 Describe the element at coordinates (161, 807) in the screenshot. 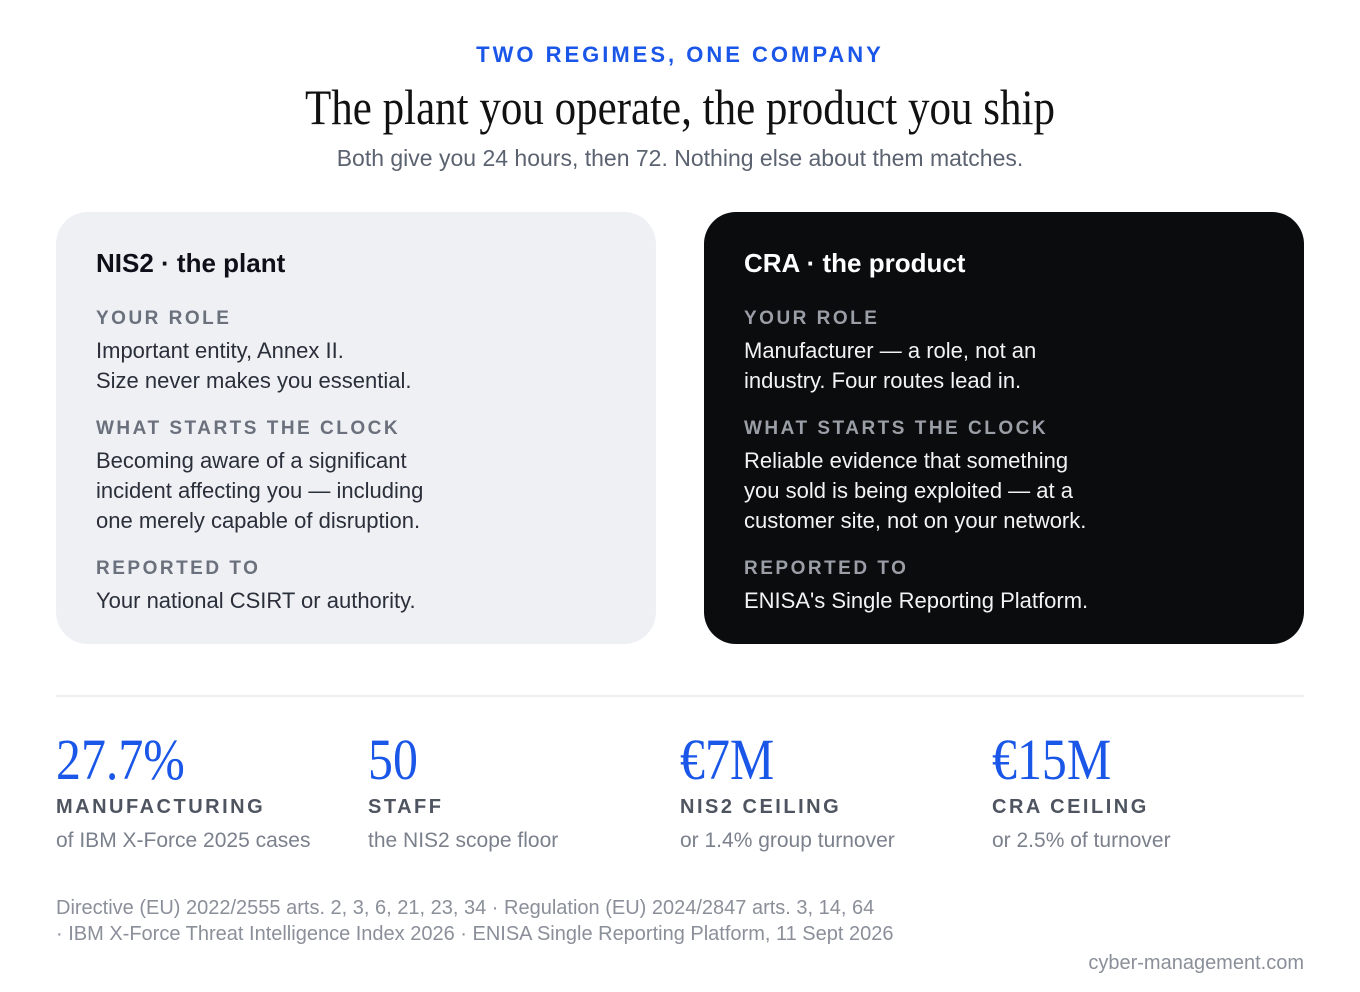

I see `stat-label: MANUFACTURING` at that location.